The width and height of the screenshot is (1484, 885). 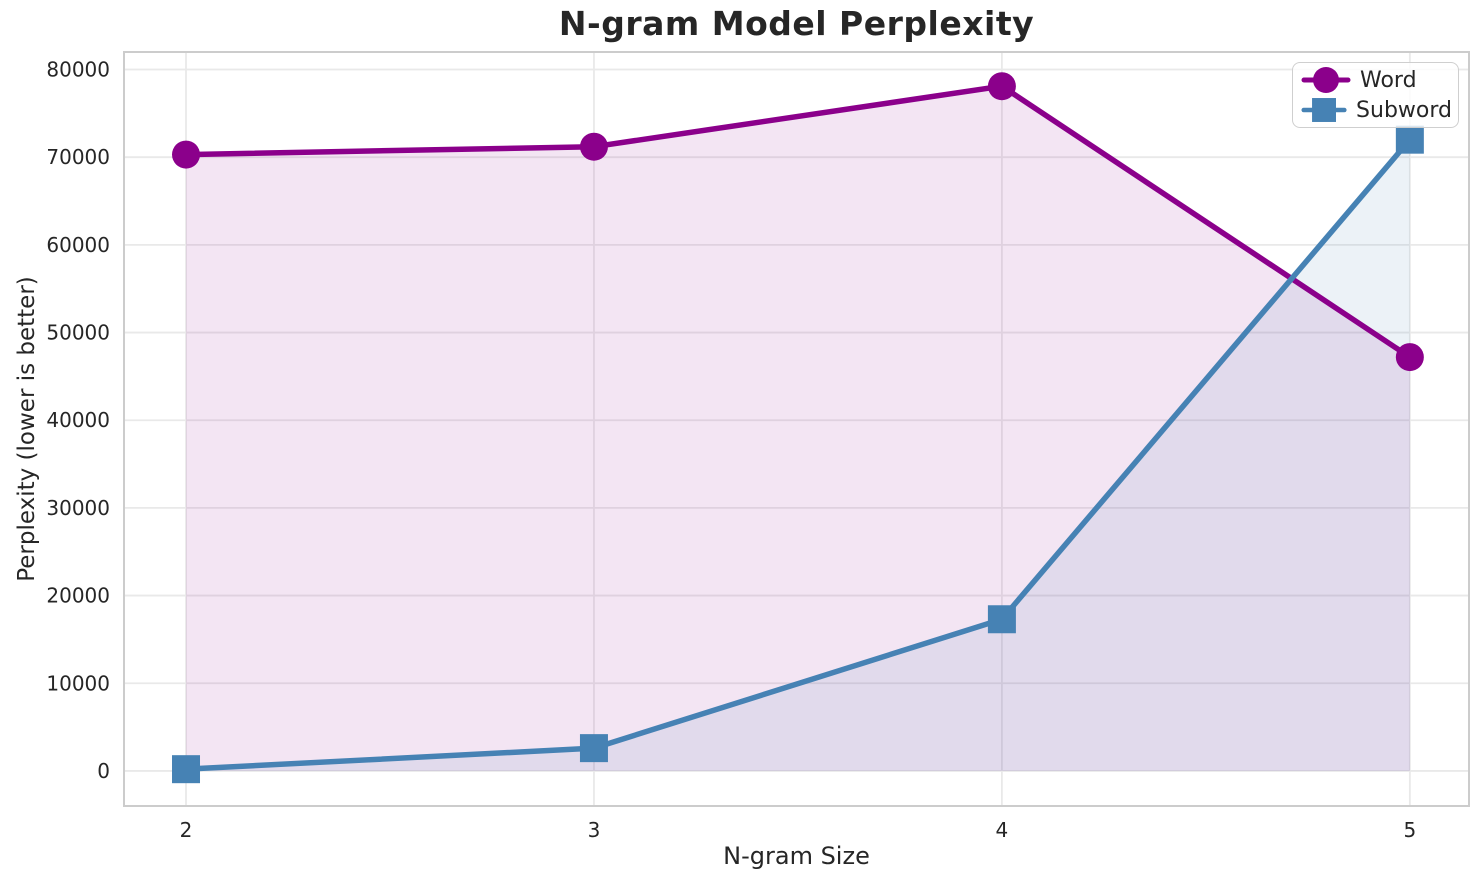 What do you see at coordinates (1409, 357) in the screenshot?
I see `word-point-x5` at bounding box center [1409, 357].